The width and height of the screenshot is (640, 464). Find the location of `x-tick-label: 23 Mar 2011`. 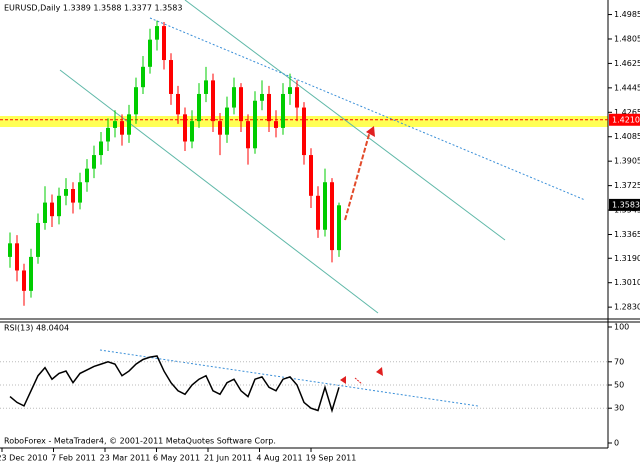

x-tick-label: 23 Mar 2011 is located at coordinates (125, 458).